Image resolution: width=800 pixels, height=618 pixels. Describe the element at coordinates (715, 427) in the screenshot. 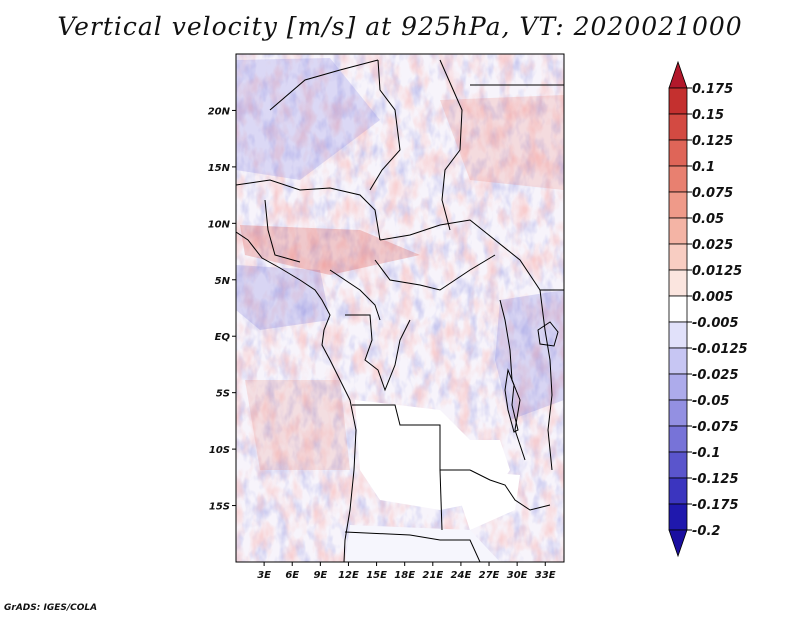

I see `colorbar-label-13: -0.075` at that location.